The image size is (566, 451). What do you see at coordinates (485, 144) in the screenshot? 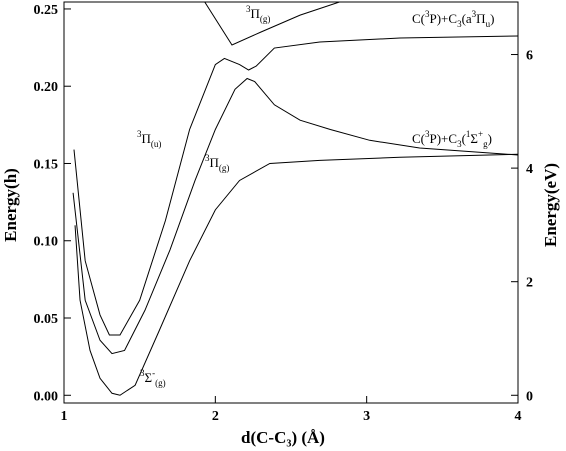
I see `label-part: g` at bounding box center [485, 144].